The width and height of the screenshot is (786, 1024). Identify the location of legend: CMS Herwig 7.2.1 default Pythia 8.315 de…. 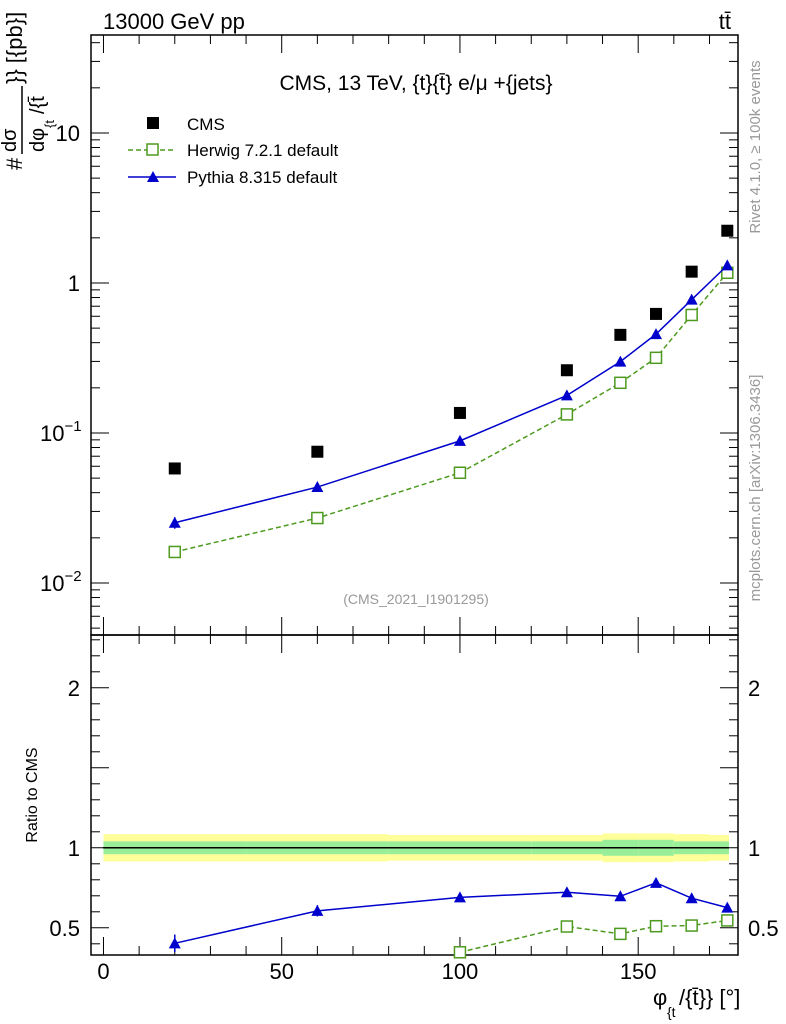
(233, 151).